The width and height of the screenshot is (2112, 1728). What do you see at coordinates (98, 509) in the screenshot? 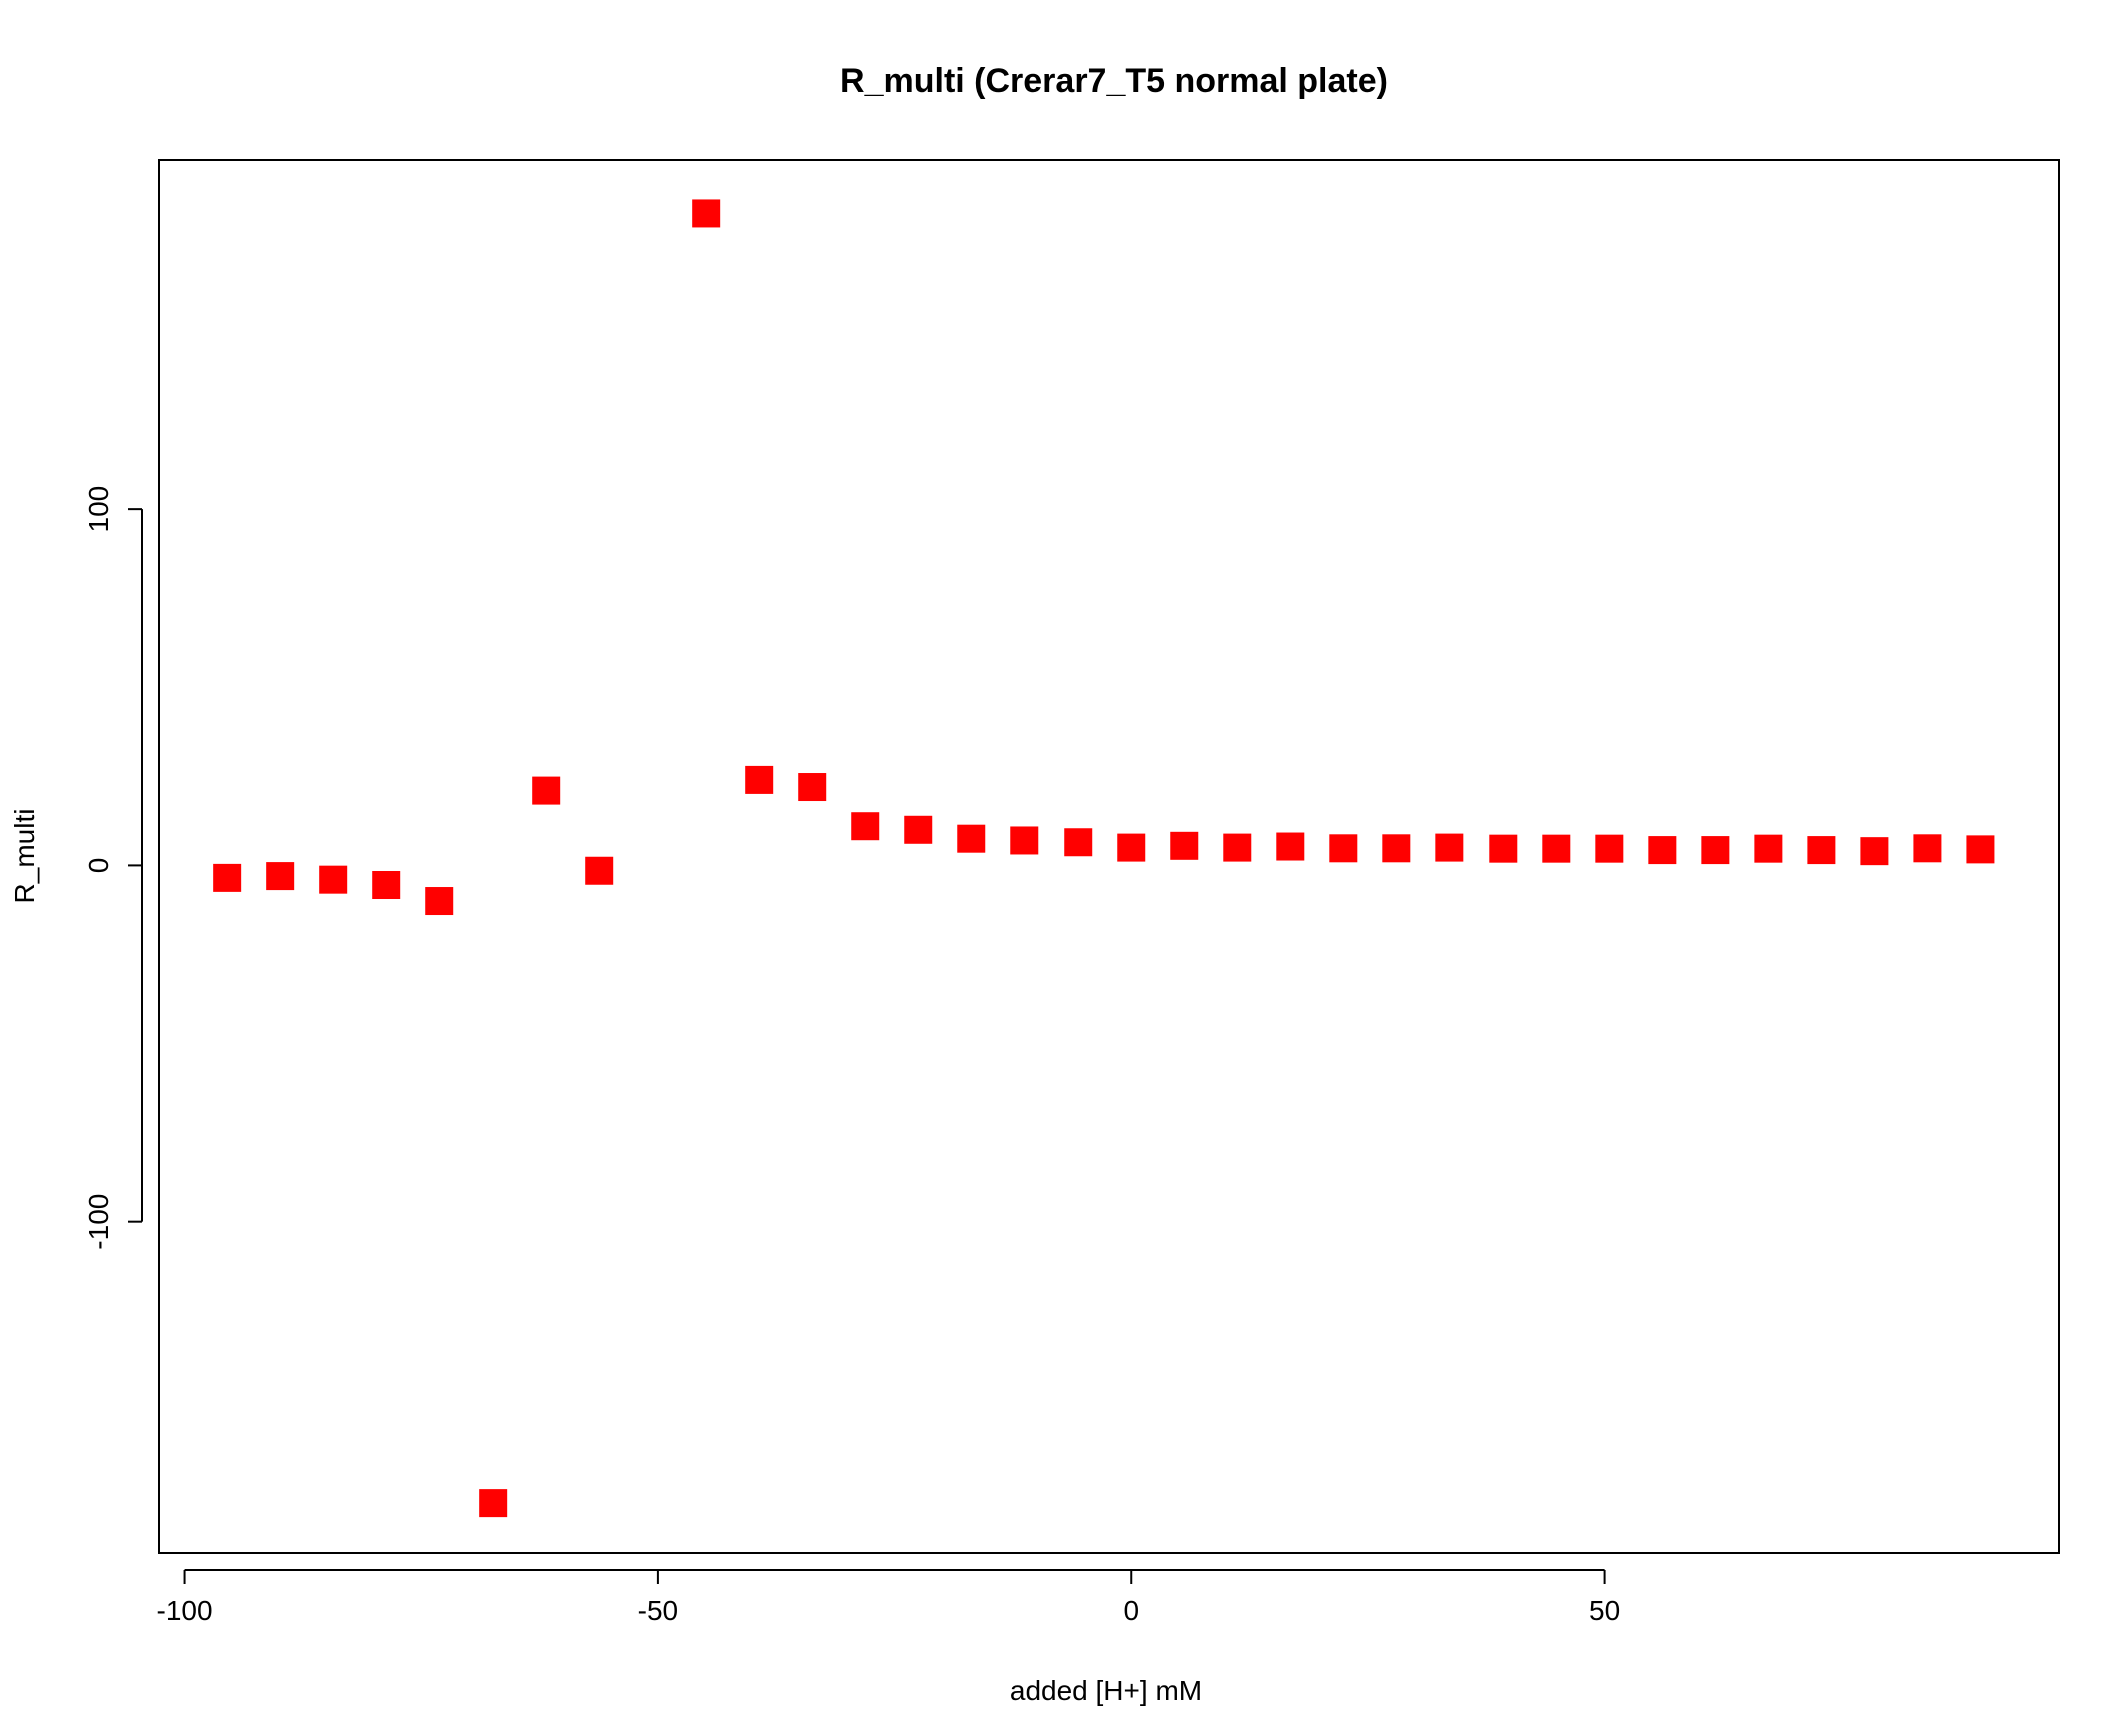
I see `y-tick-label: 100` at bounding box center [98, 509].